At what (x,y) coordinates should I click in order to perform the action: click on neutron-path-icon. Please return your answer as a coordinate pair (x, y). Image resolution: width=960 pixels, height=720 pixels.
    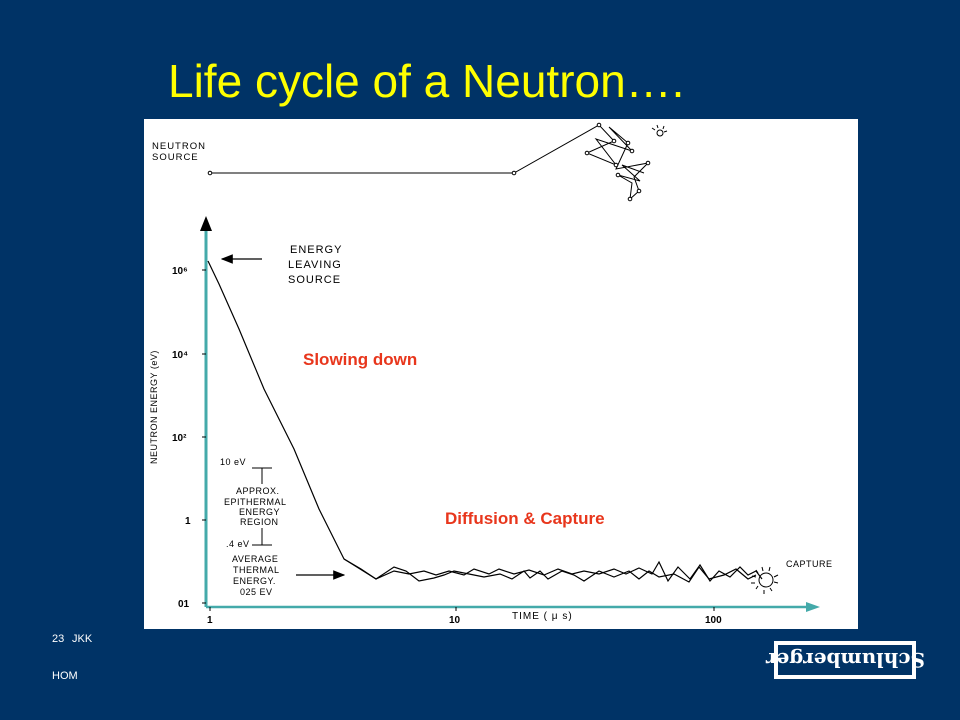
    Looking at the image, I should click on (437, 162).